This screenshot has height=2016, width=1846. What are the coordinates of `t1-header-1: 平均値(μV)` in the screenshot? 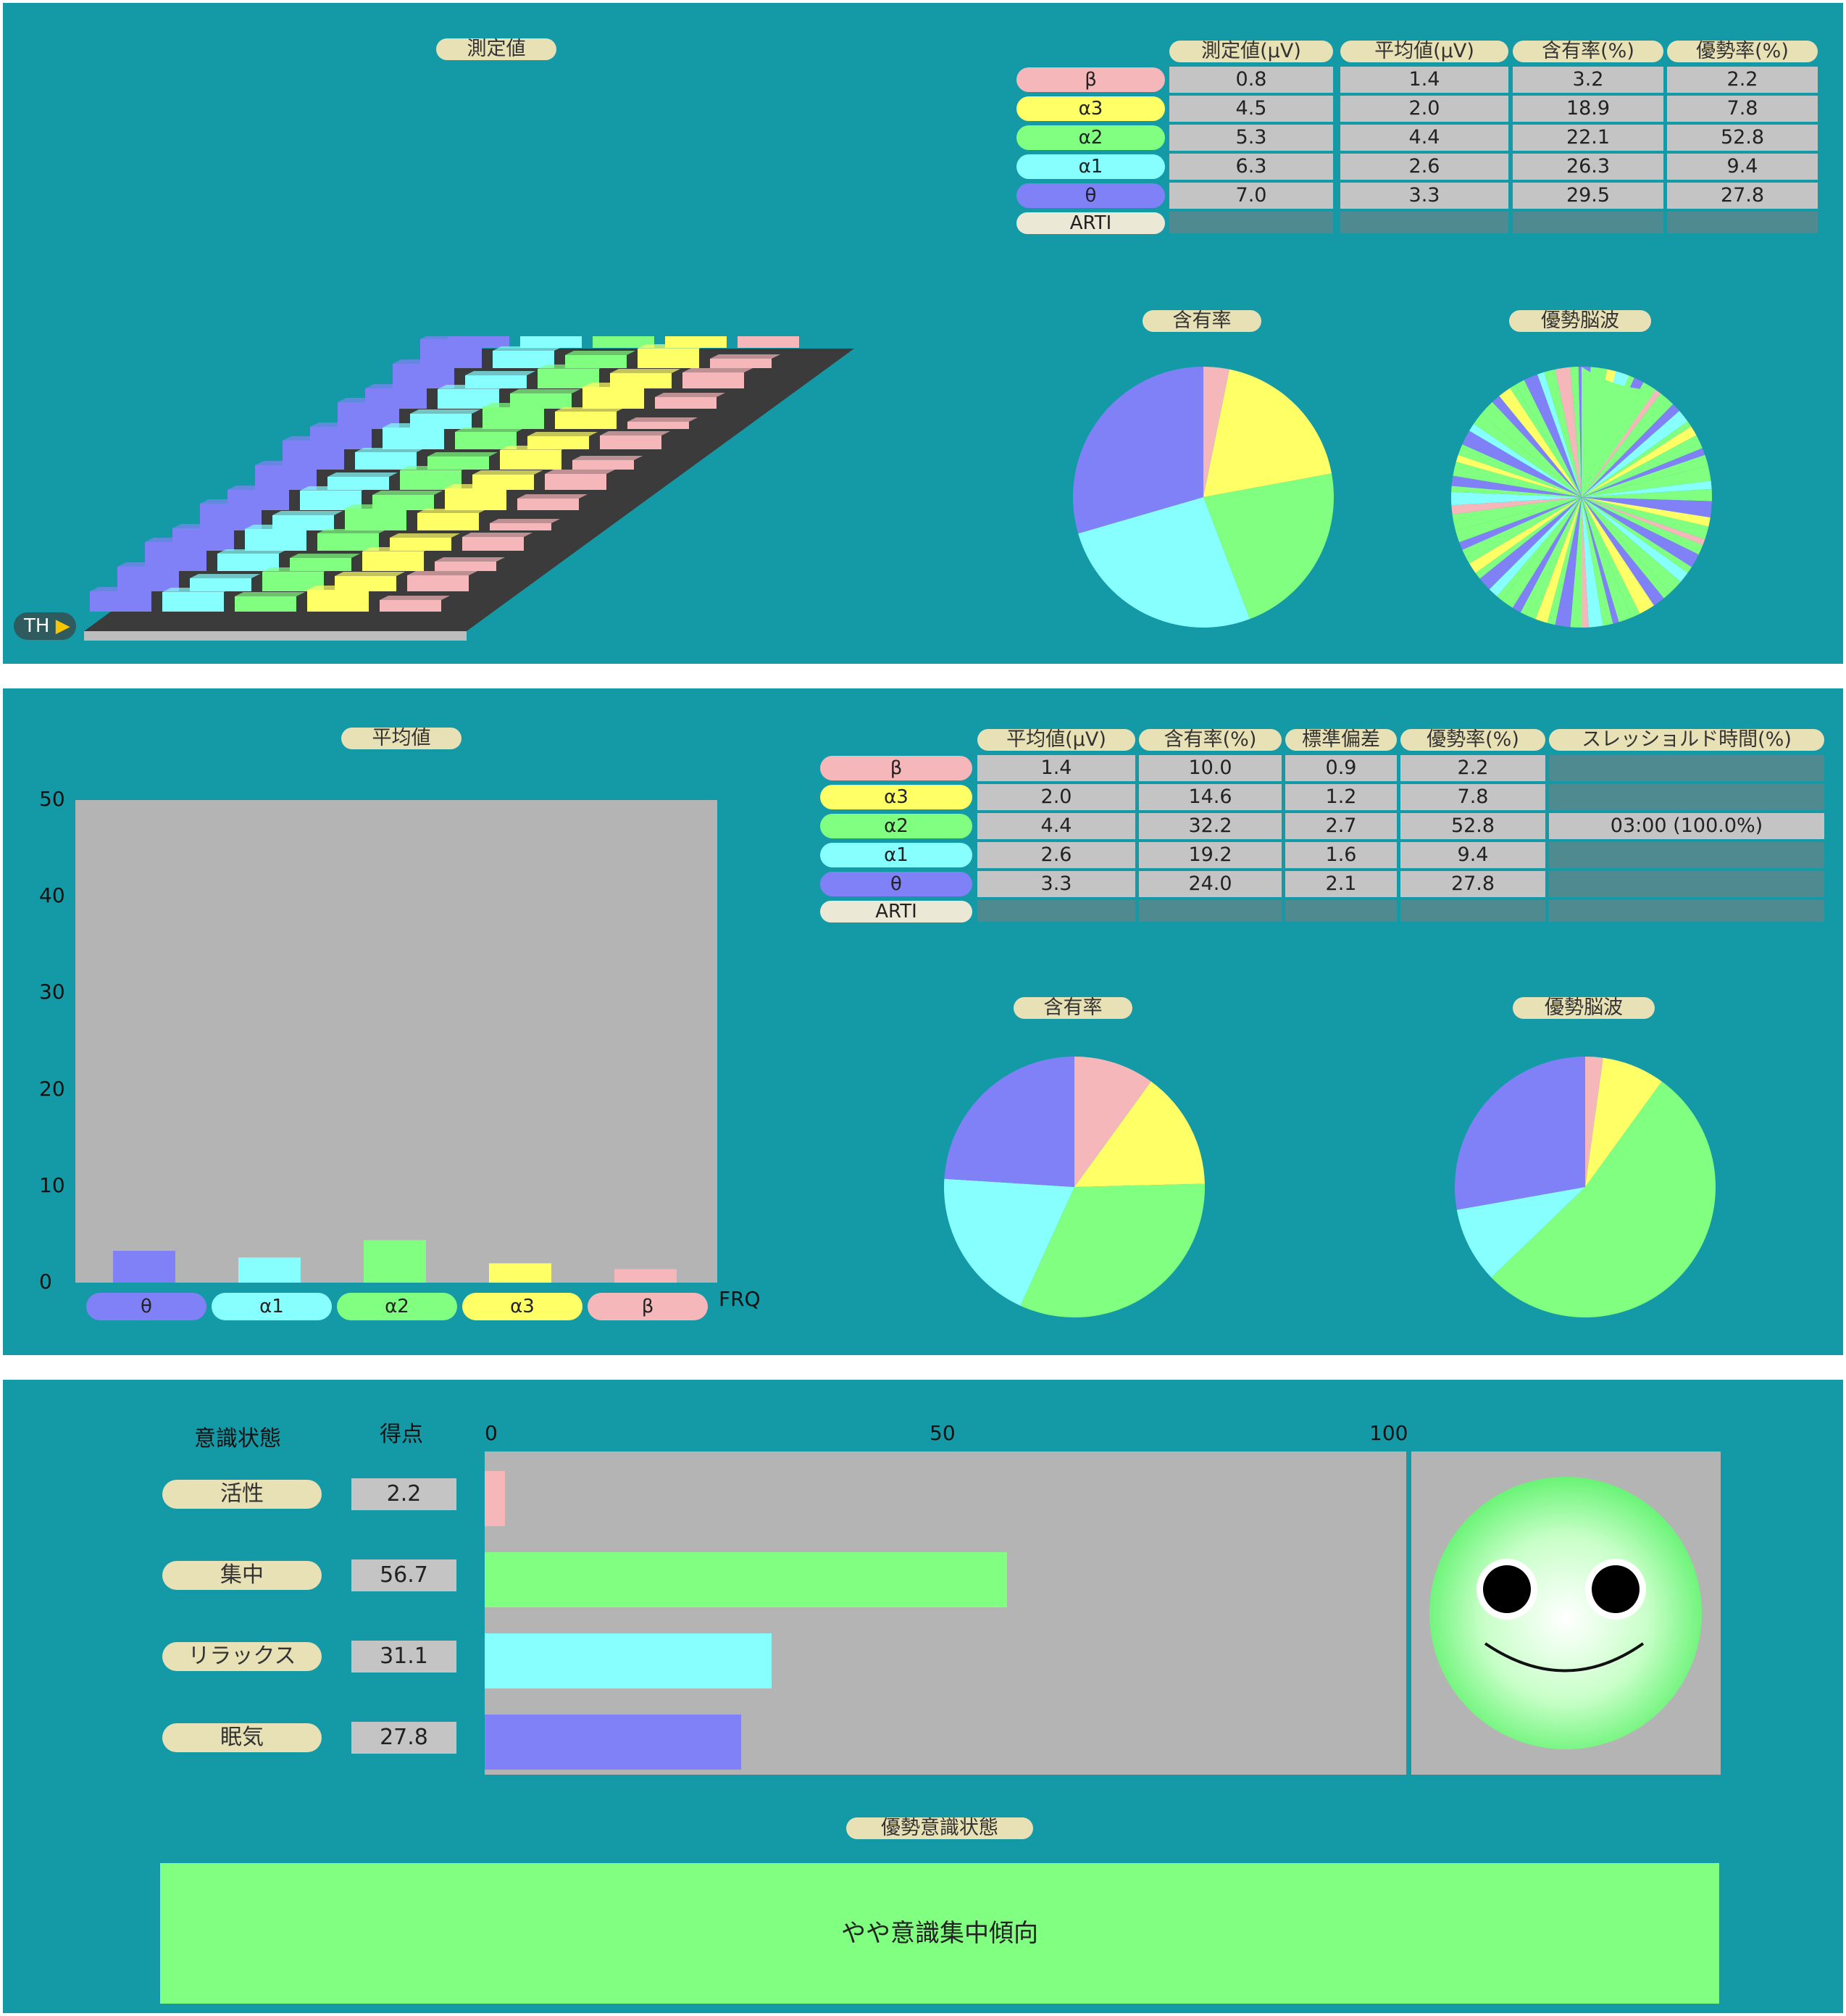 It's located at (1424, 51).